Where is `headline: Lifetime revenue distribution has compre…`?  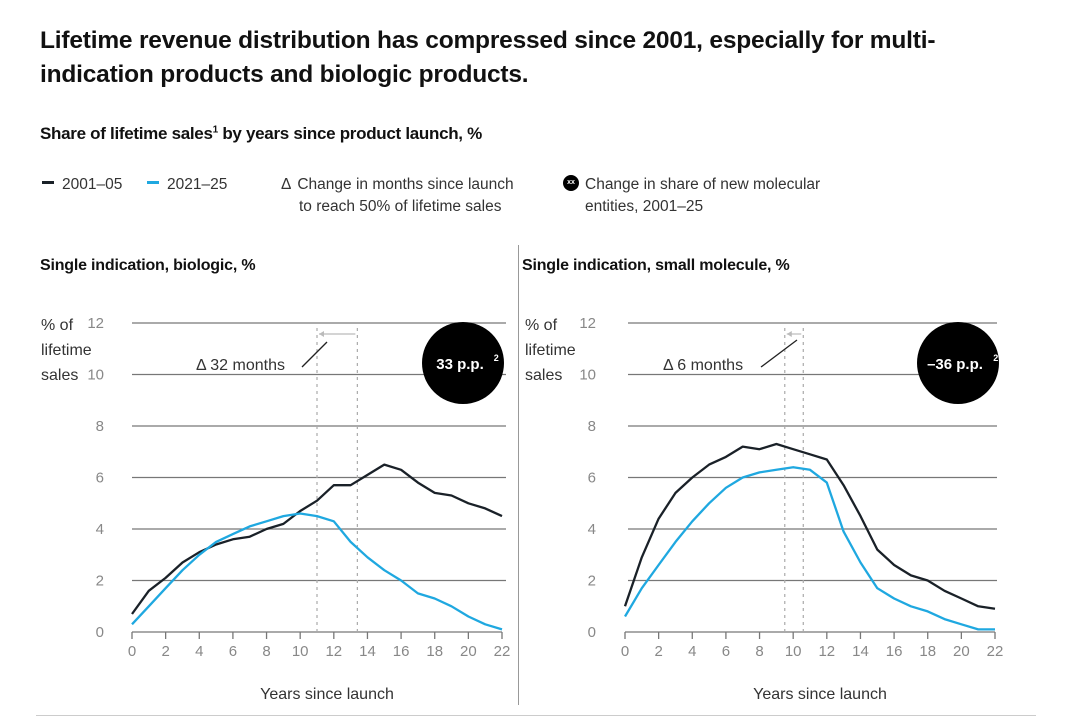 headline: Lifetime revenue distribution has compre… is located at coordinates (488, 57).